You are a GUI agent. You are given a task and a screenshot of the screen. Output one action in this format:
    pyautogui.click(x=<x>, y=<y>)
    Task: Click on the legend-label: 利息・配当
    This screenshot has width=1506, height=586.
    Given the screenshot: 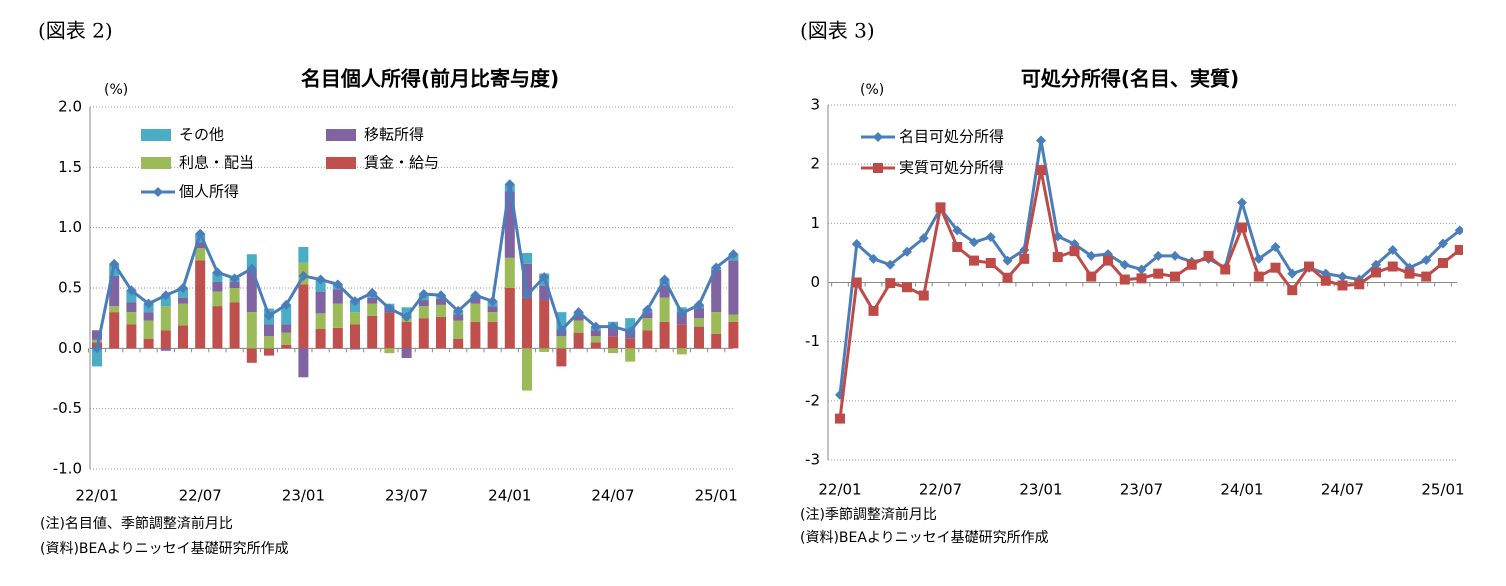 What is the action you would take?
    pyautogui.click(x=216, y=163)
    